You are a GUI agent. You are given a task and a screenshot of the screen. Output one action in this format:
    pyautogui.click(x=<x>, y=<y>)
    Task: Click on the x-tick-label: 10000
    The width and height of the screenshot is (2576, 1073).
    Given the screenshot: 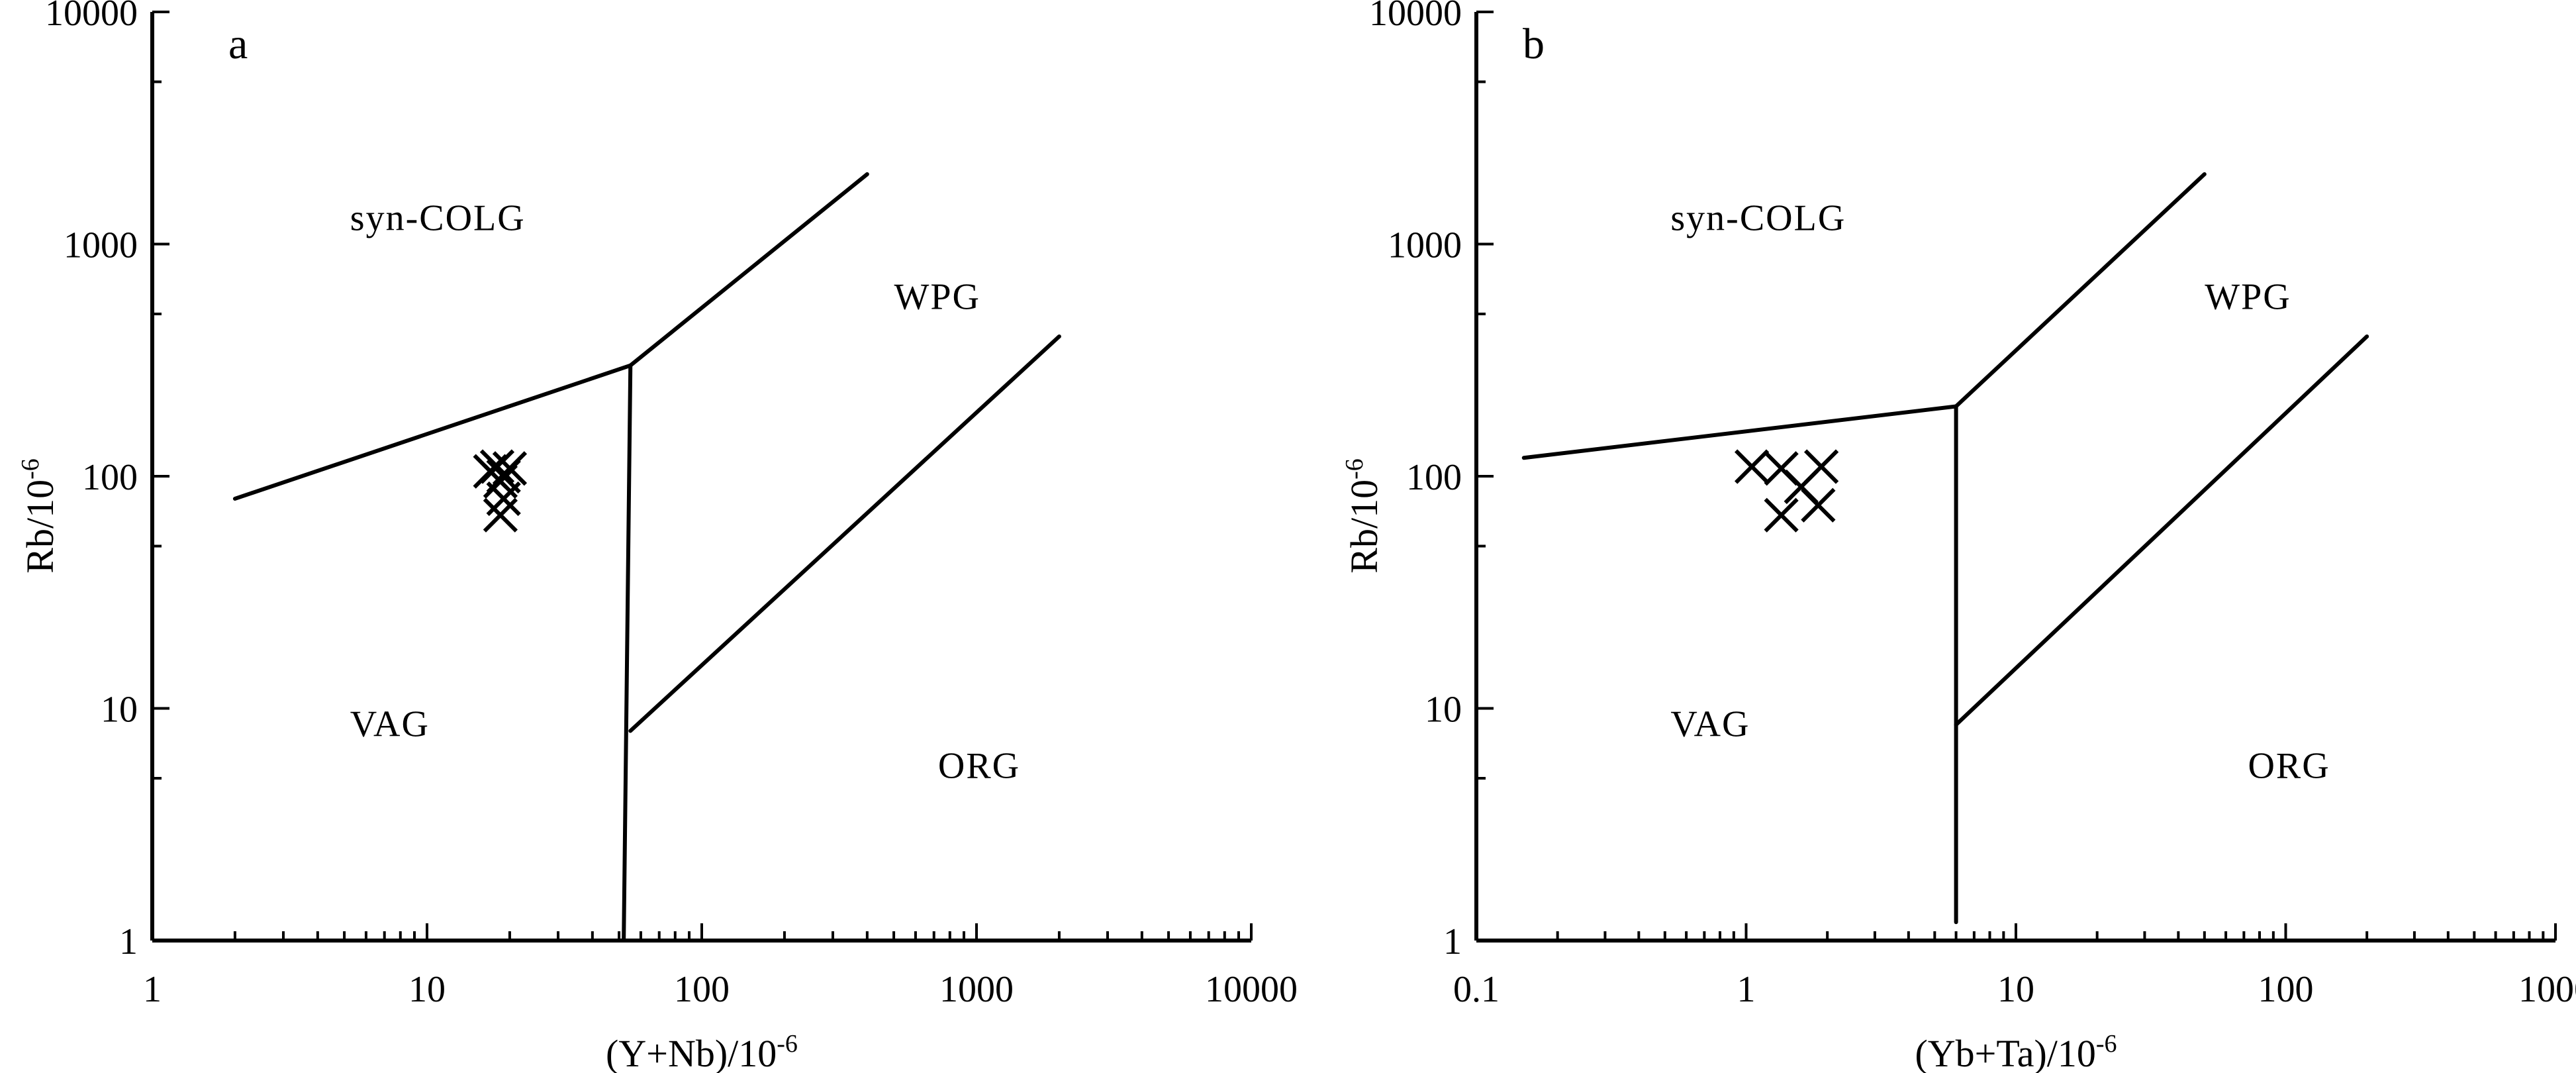 What is the action you would take?
    pyautogui.click(x=1251, y=989)
    